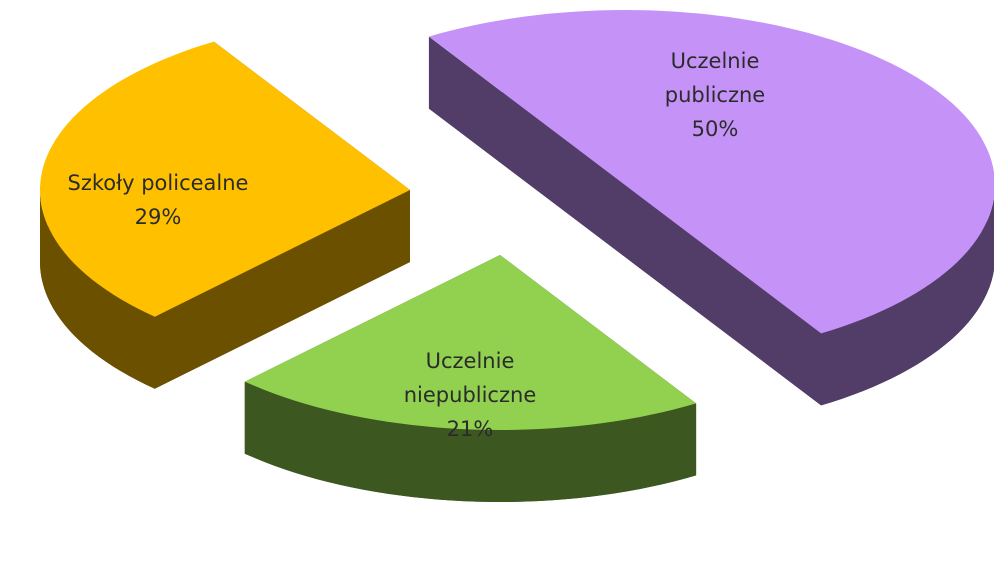  I want to click on category-label: Uczelnie niepubliczne, so click(470, 378).